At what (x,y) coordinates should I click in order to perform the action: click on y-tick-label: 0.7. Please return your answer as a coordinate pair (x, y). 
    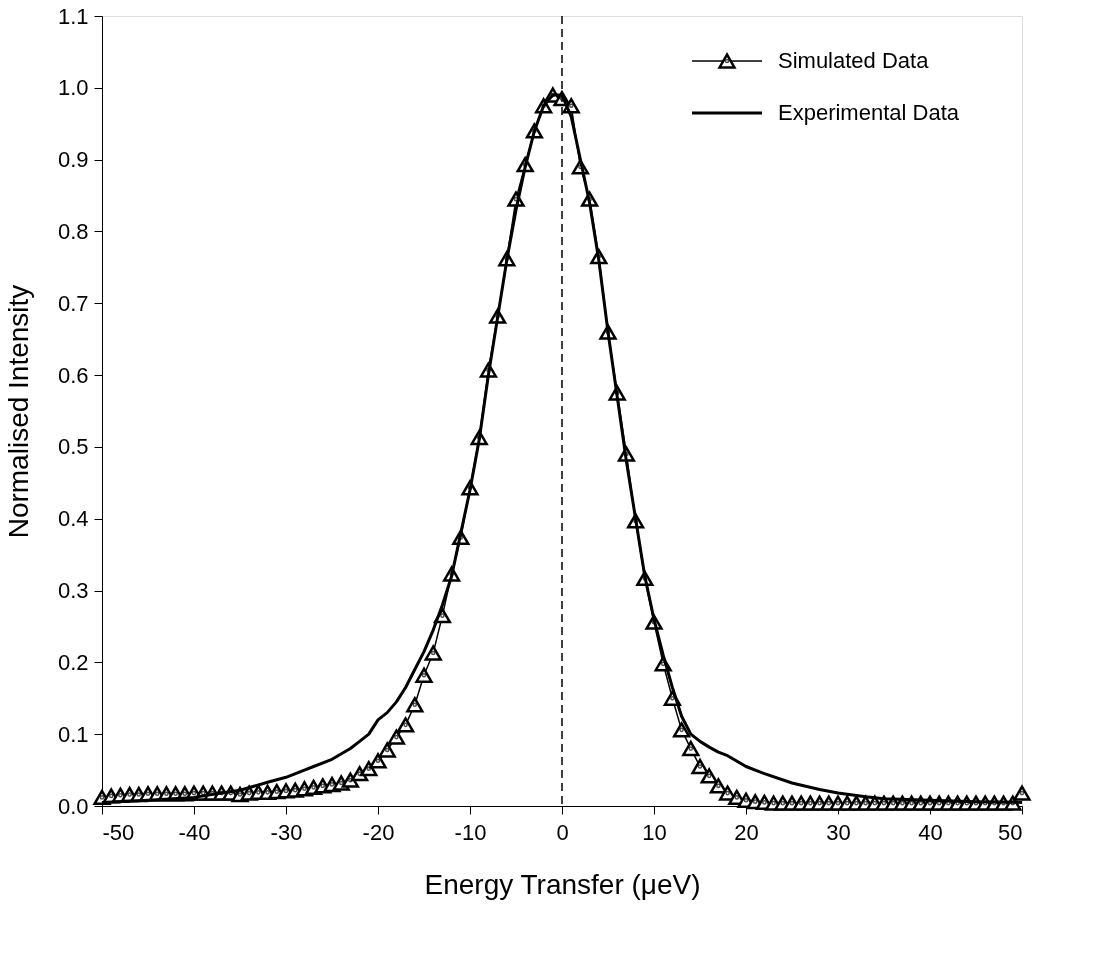
    Looking at the image, I should click on (73, 303).